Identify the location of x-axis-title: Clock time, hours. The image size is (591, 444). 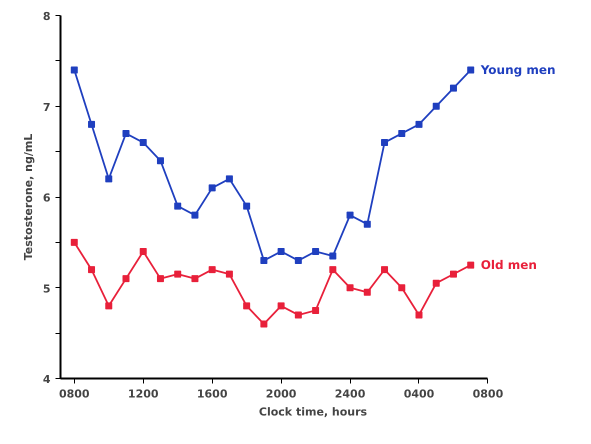
(313, 412).